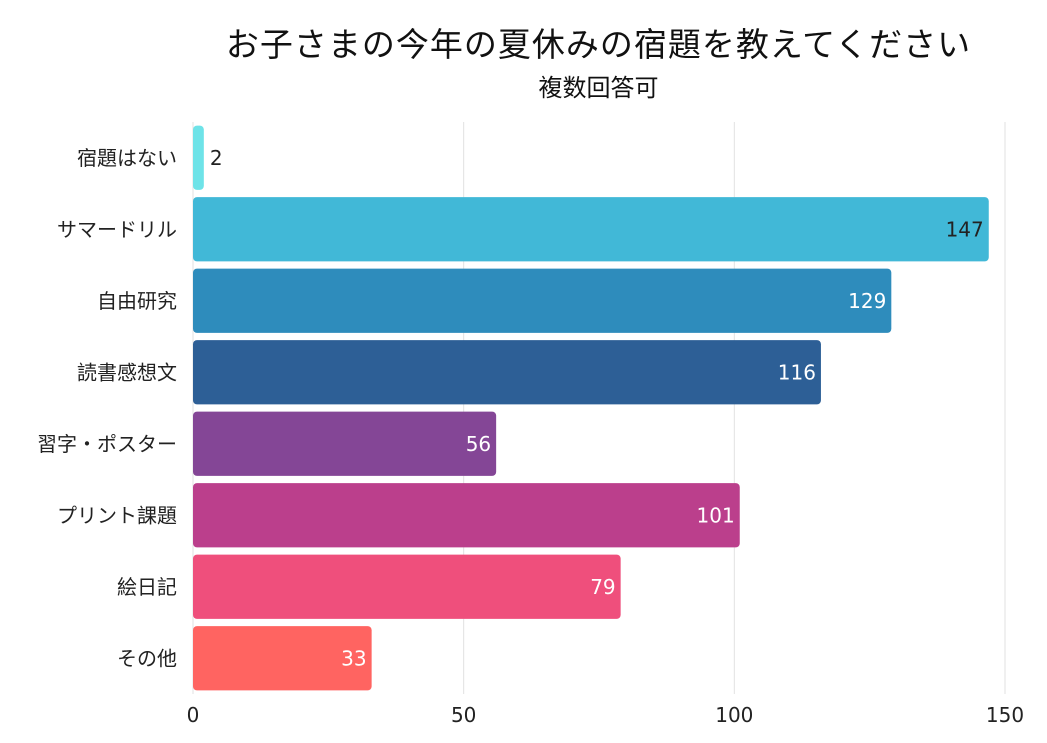 The height and width of the screenshot is (743, 1047). What do you see at coordinates (147, 658) in the screenshot?
I see `category-label-7: その他` at bounding box center [147, 658].